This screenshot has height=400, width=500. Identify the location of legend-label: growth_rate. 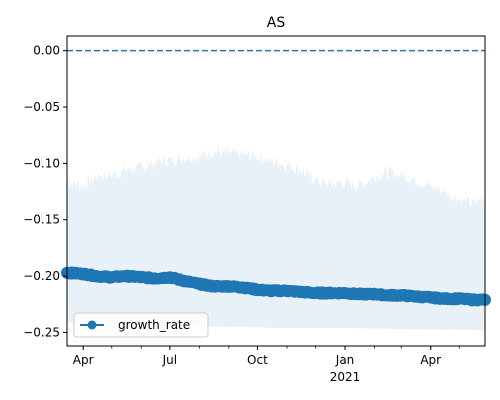
(154, 325).